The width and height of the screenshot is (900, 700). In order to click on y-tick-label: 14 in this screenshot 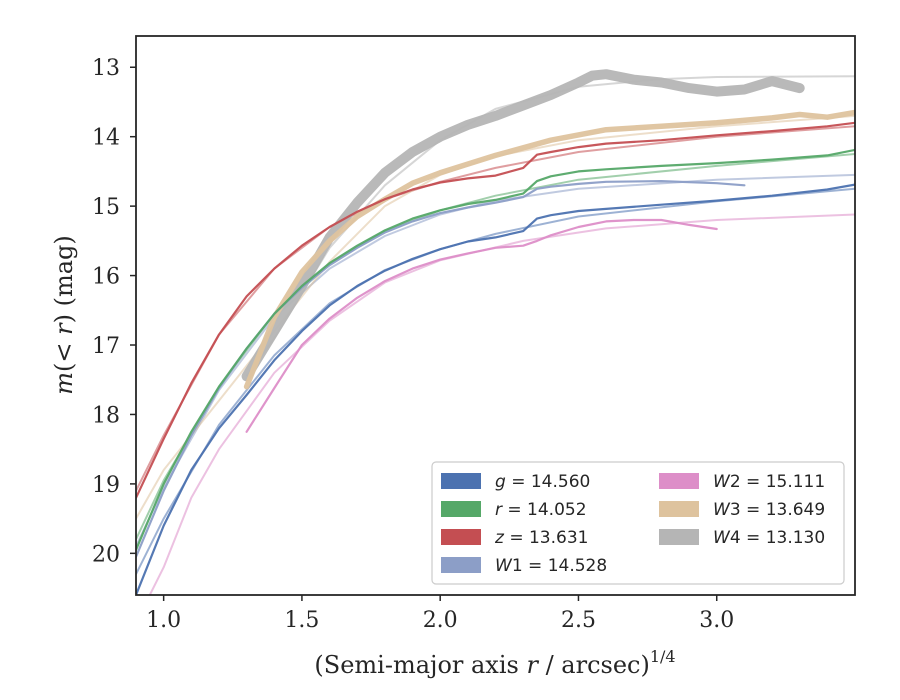, I will do `click(106, 138)`.